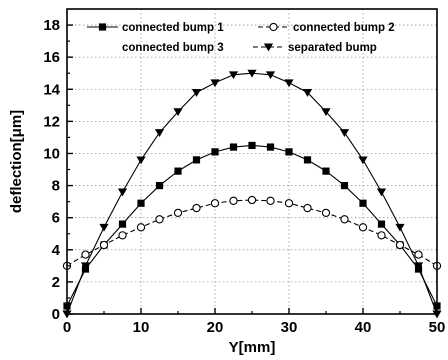 The image size is (448, 360). Describe the element at coordinates (56, 250) in the screenshot. I see `y-tick-label: 4` at that location.